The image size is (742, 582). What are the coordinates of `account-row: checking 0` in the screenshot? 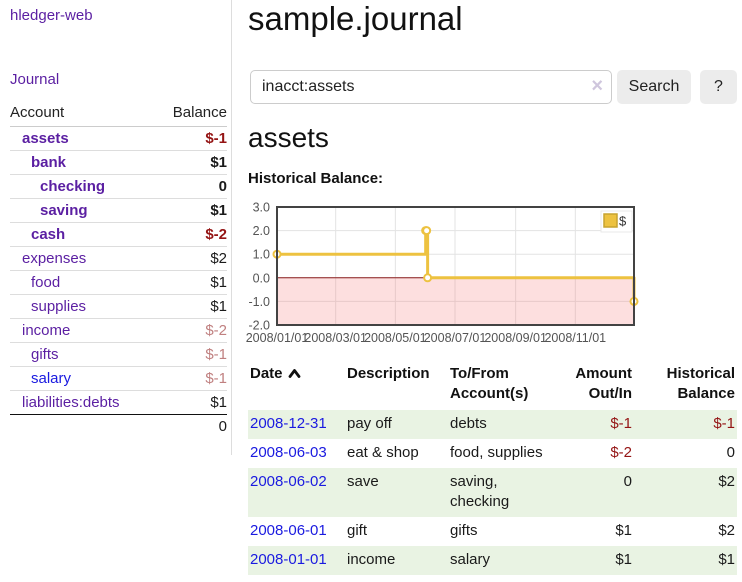 It's located at (118, 186).